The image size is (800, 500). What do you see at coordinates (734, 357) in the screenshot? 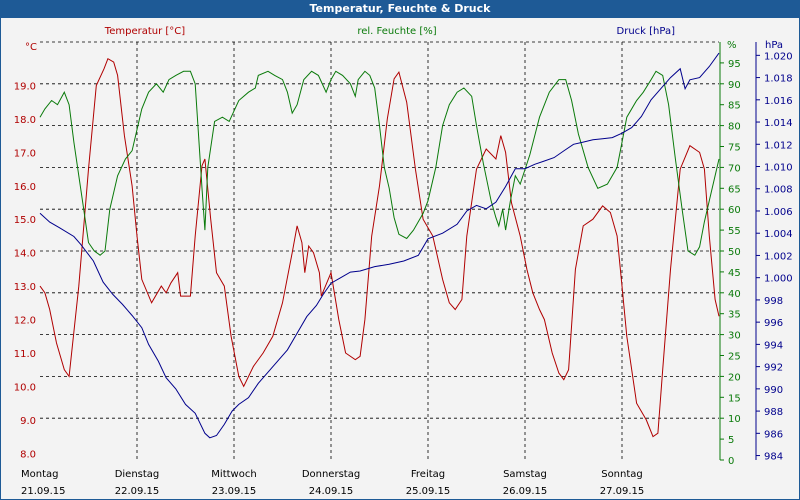
I see `humidity-tick-label: 25` at bounding box center [734, 357].